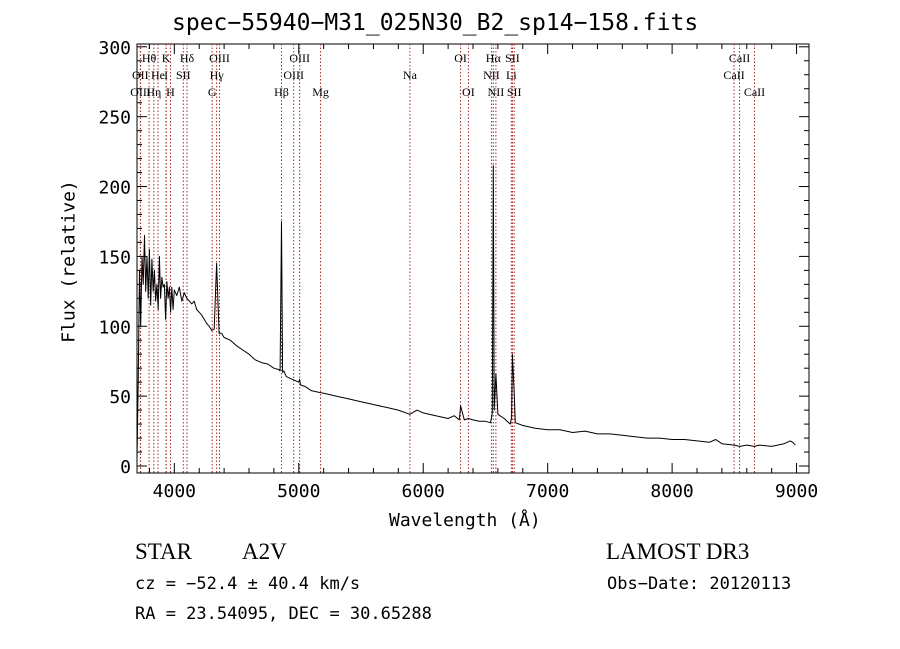  Describe the element at coordinates (671, 491) in the screenshot. I see `x-tick-label: 8000` at that location.